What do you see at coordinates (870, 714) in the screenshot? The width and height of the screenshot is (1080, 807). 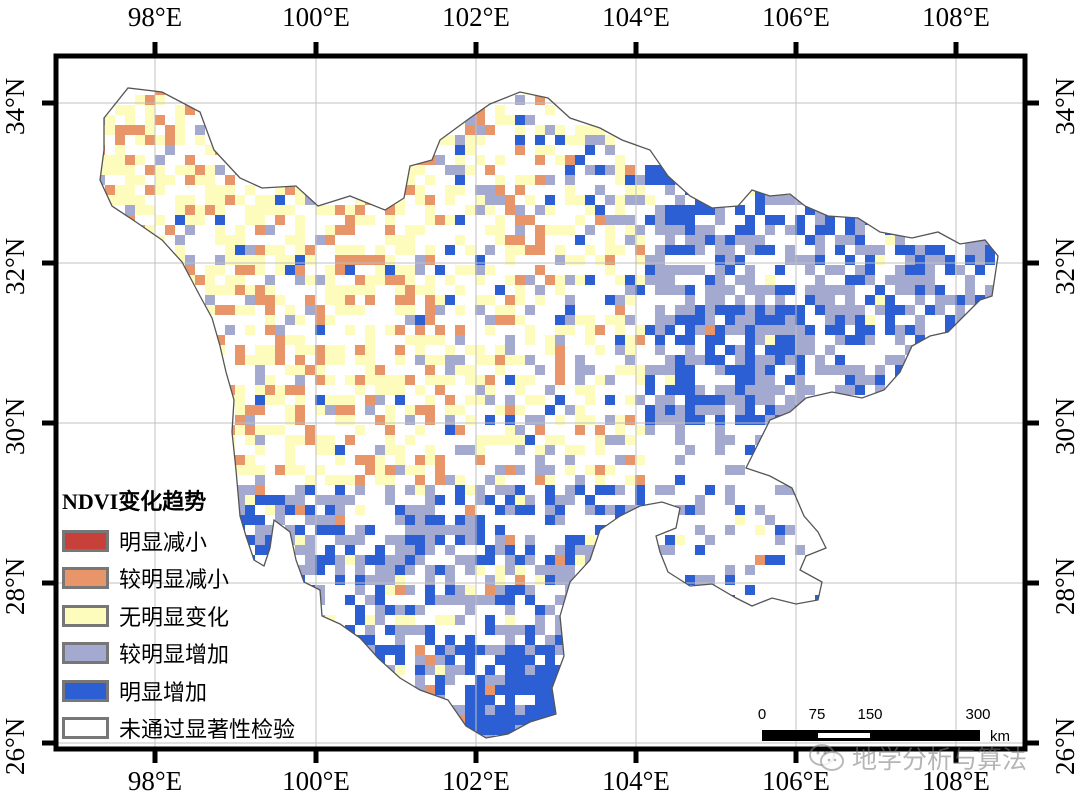 I see `scale-label-150: 150` at bounding box center [870, 714].